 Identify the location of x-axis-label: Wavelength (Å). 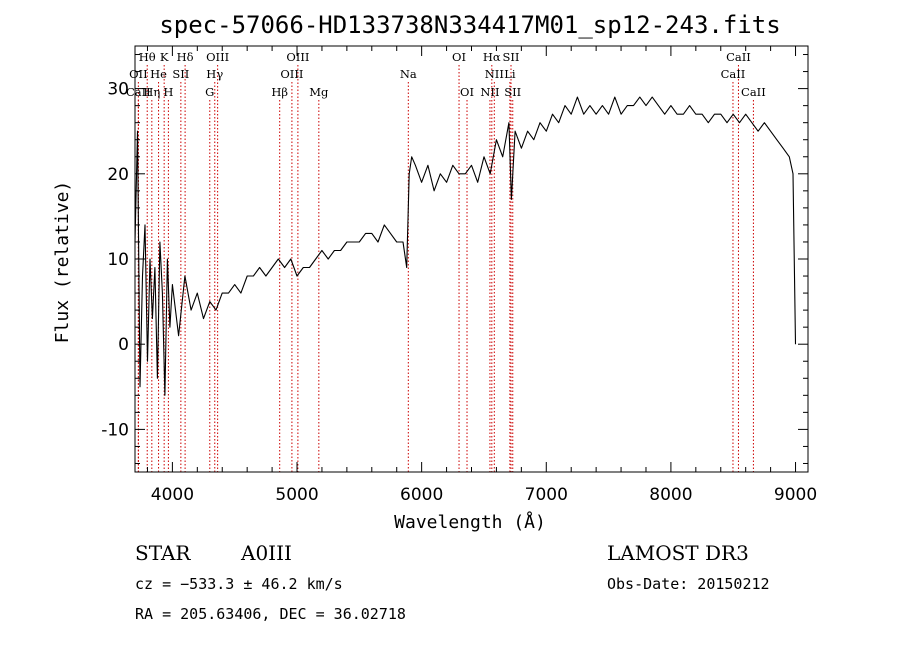
(470, 522).